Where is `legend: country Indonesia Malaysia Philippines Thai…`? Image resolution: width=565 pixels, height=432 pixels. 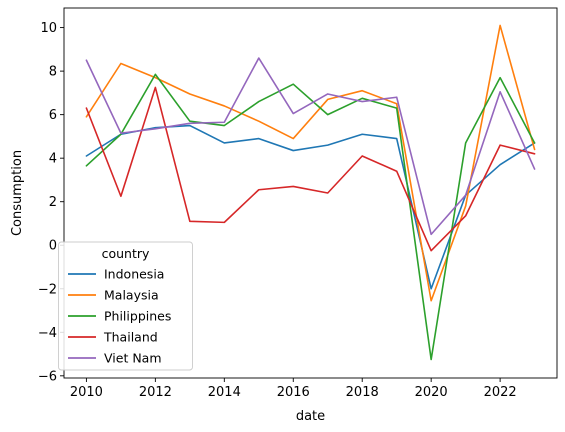
legend: country Indonesia Malaysia Philippines Thai… is located at coordinates (125, 306).